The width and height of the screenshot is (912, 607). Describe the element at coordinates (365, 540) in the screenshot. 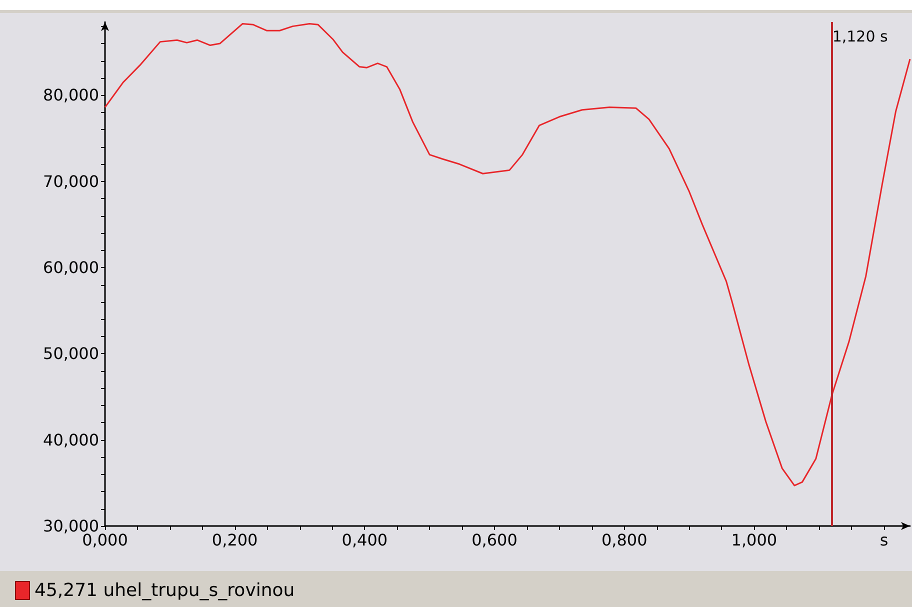

I see `x-tick-label: 0,400` at that location.